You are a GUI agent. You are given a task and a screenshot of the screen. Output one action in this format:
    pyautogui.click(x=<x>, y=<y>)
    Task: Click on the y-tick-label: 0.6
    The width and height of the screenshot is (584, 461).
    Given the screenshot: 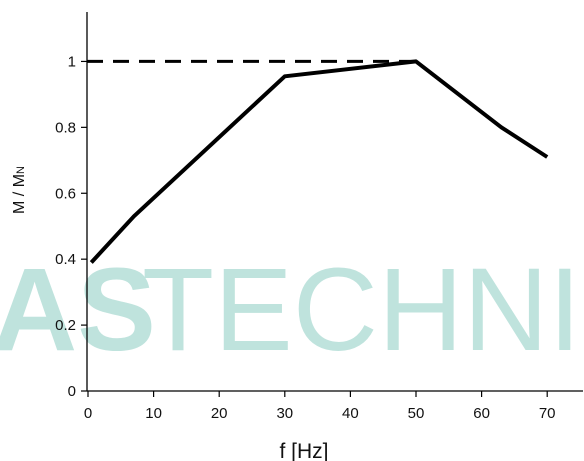 What is the action you would take?
    pyautogui.click(x=65, y=193)
    